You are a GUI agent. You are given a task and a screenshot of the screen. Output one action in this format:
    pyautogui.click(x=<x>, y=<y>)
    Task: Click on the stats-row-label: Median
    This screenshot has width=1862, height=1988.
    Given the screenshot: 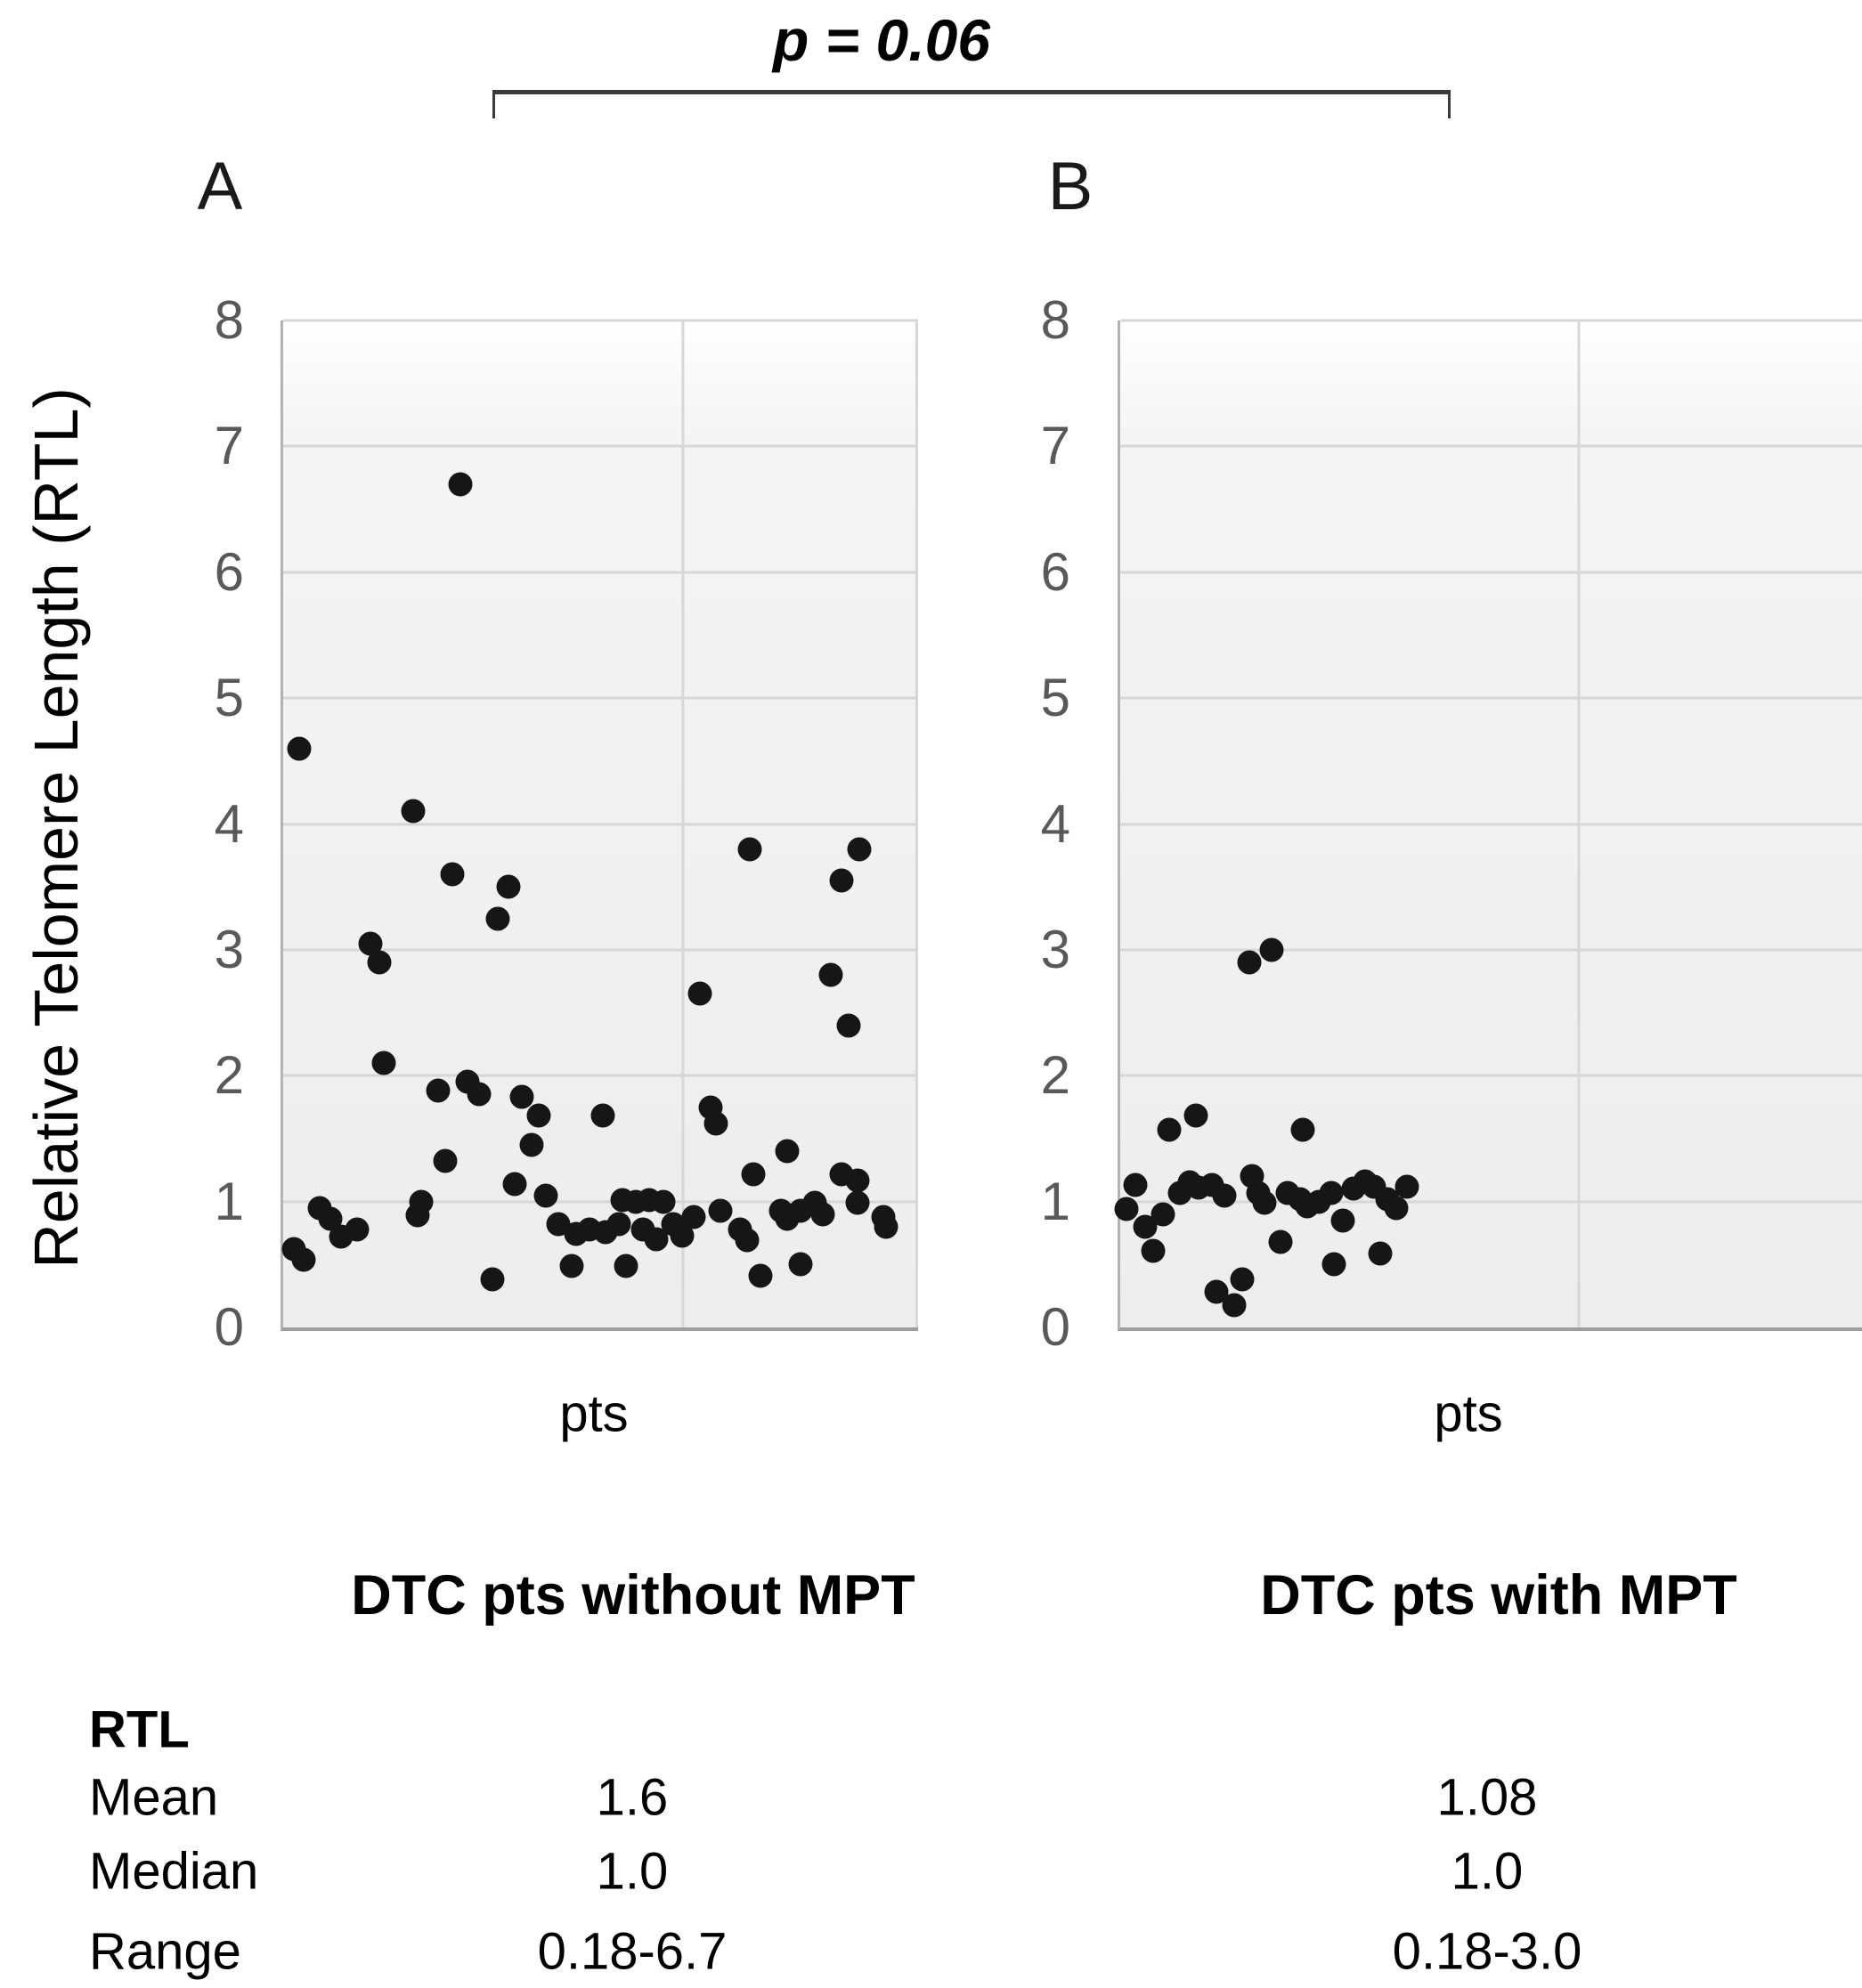 What is the action you would take?
    pyautogui.click(x=174, y=1871)
    